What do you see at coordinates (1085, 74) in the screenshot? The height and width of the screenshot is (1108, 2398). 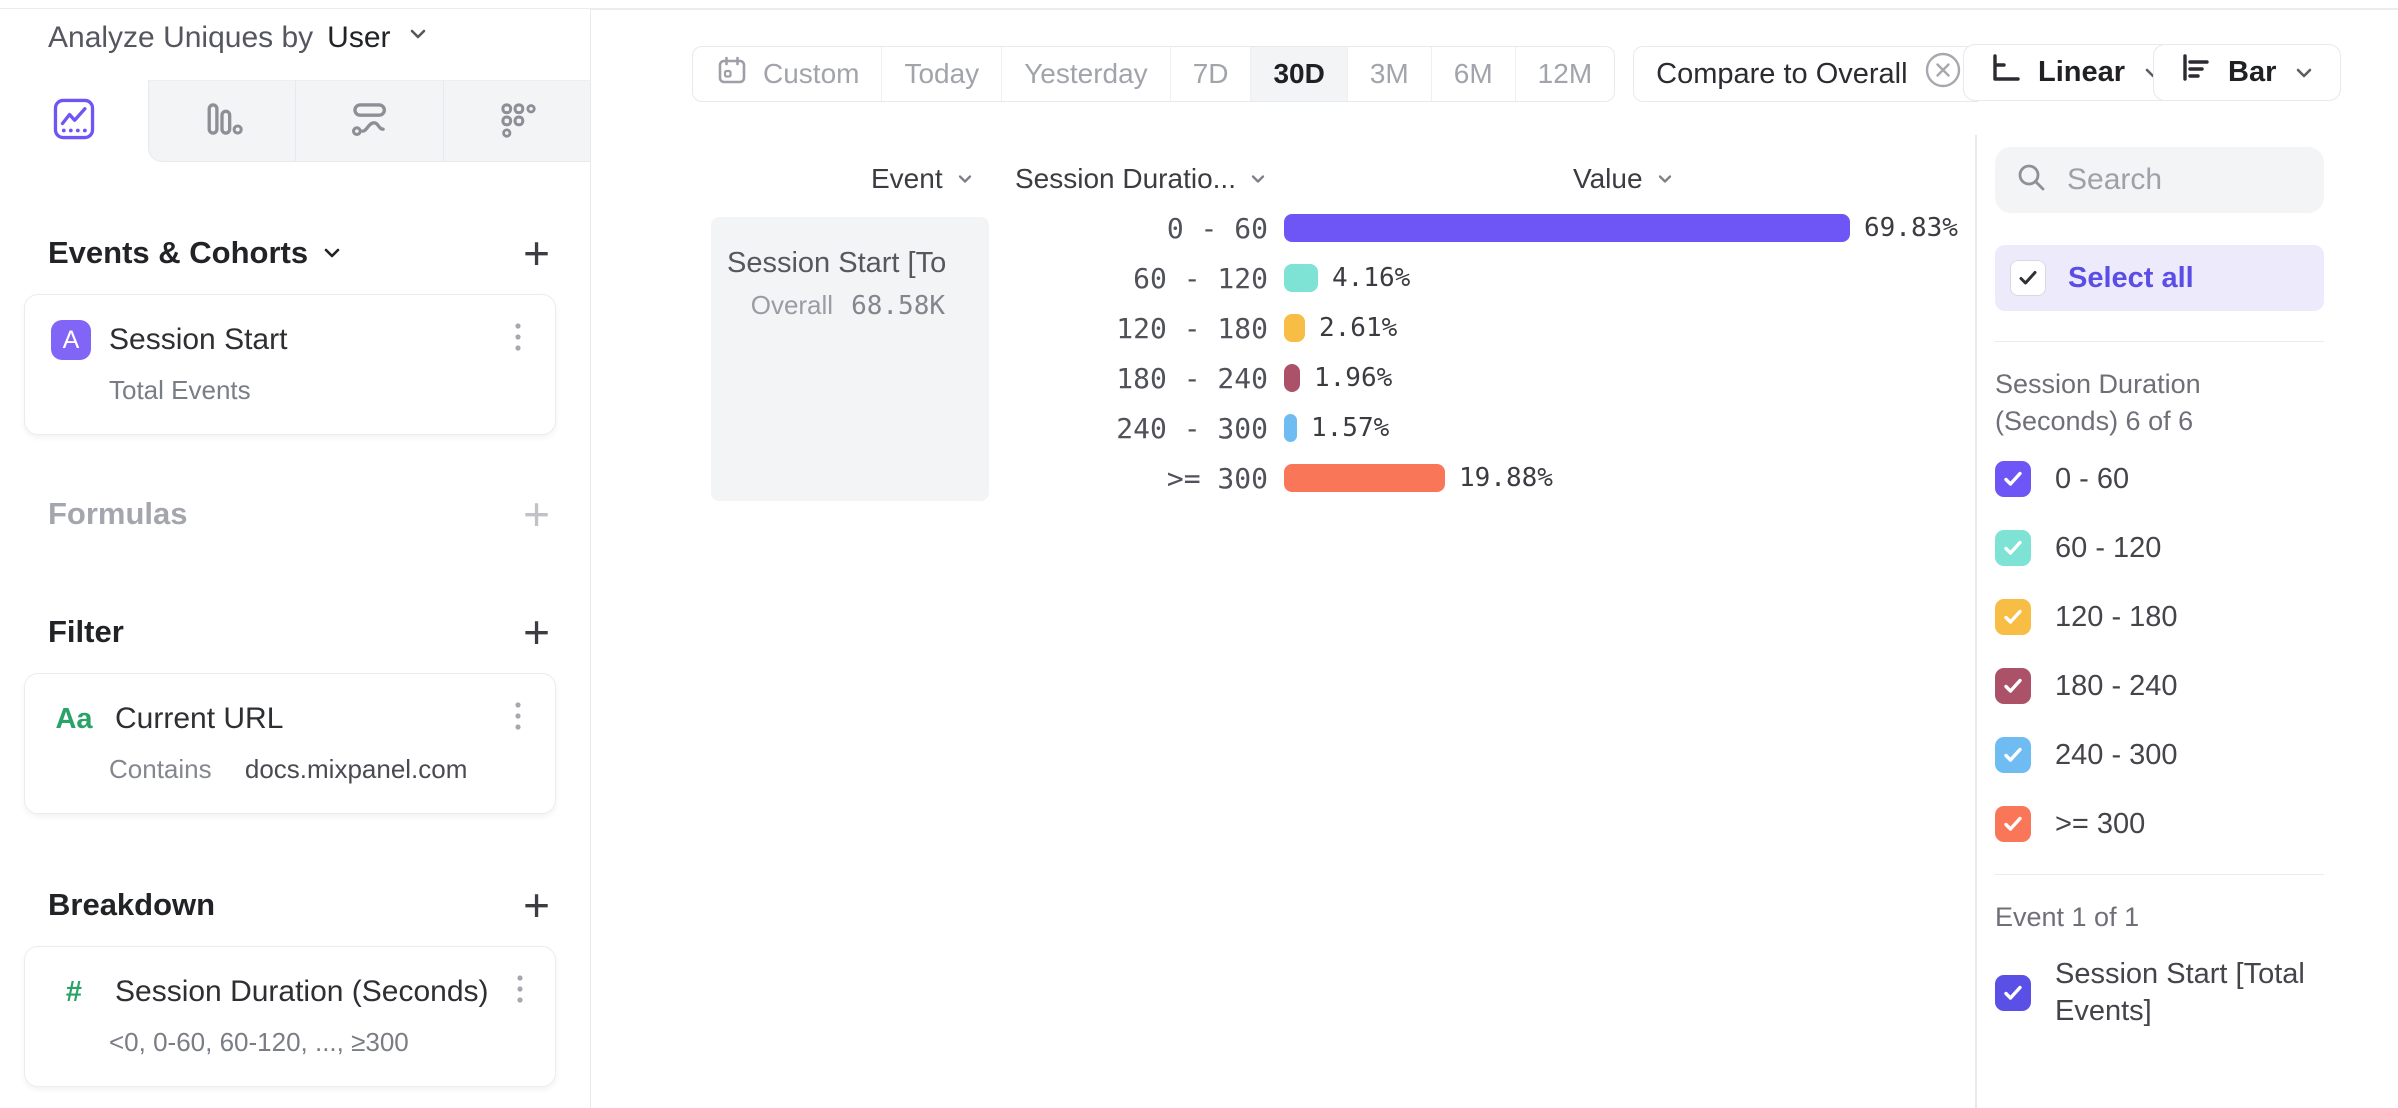 I see `date-preset-yesterday: Yesterday` at bounding box center [1085, 74].